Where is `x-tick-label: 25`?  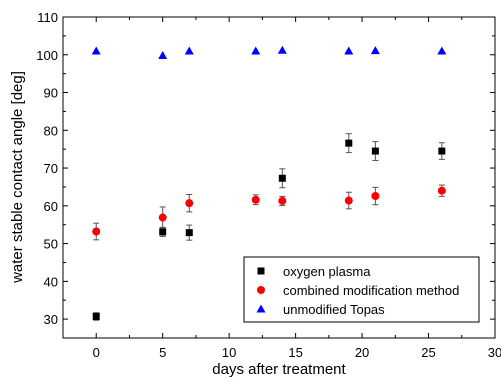
x-tick-label: 25 is located at coordinates (428, 352).